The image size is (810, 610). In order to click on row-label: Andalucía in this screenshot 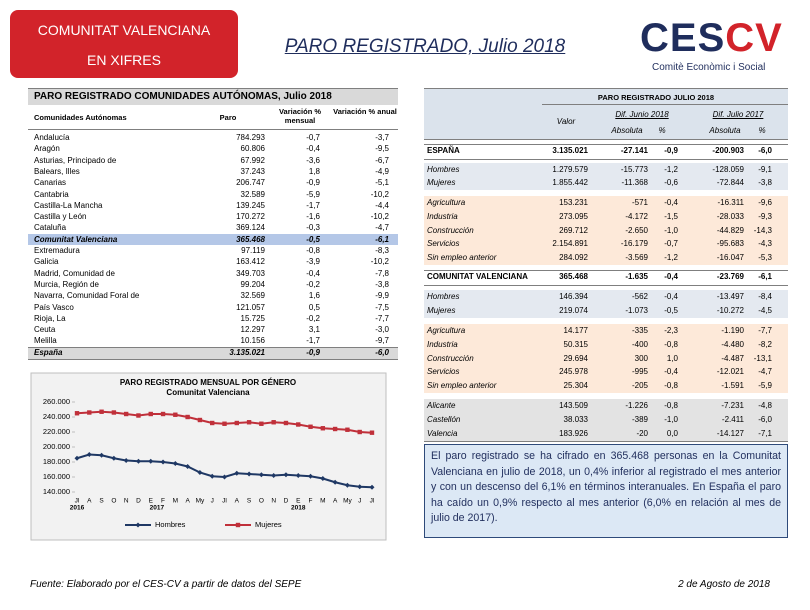, I will do `click(52, 137)`.